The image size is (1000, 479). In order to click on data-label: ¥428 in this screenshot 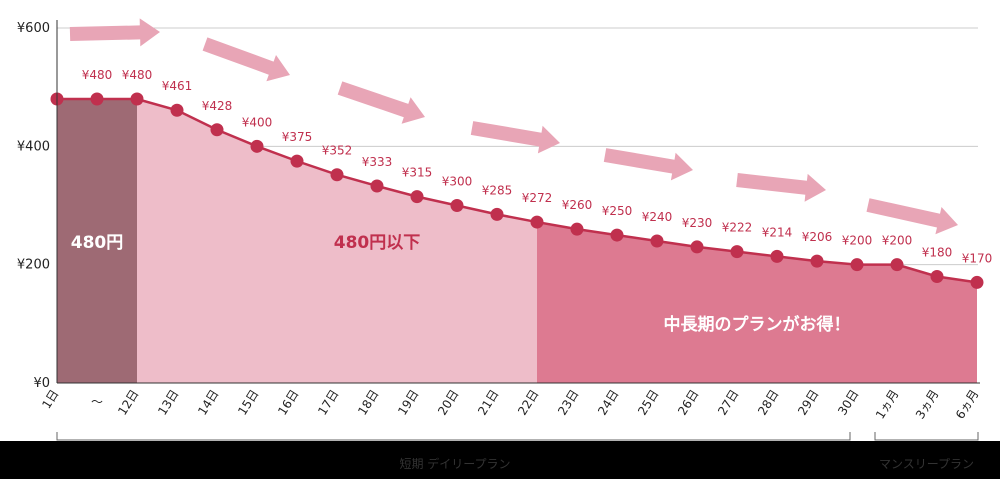, I will do `click(217, 106)`.